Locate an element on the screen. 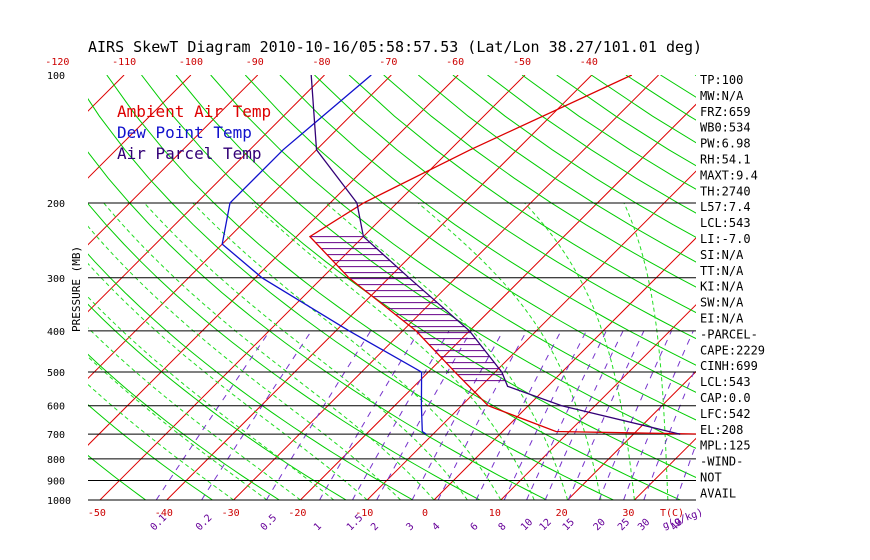 This screenshot has width=870, height=560. top-temp-tick-label: -70 is located at coordinates (388, 62).